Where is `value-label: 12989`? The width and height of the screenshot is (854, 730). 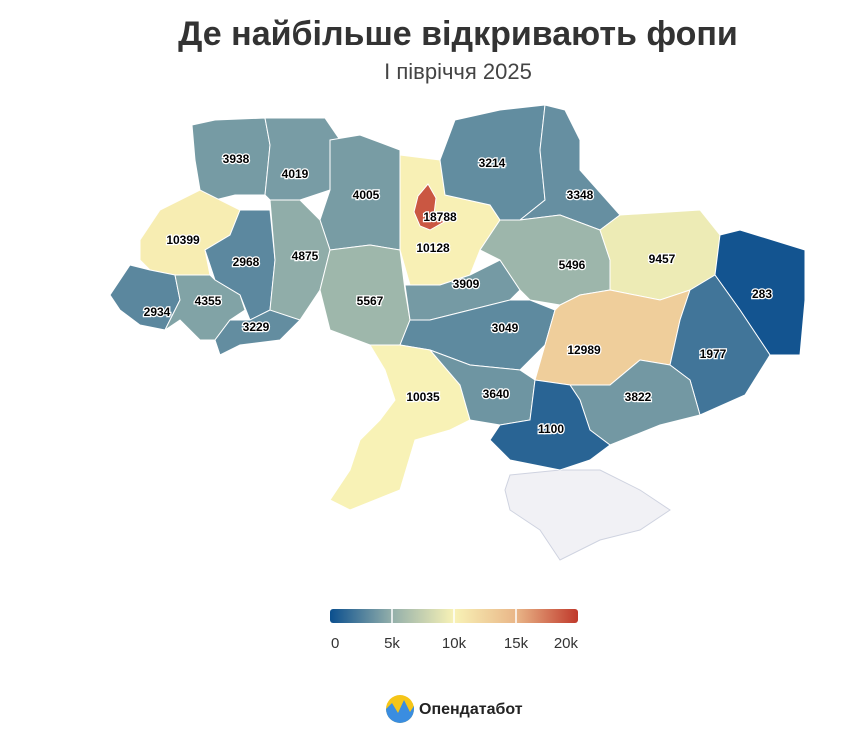
value-label: 12989 is located at coordinates (584, 350).